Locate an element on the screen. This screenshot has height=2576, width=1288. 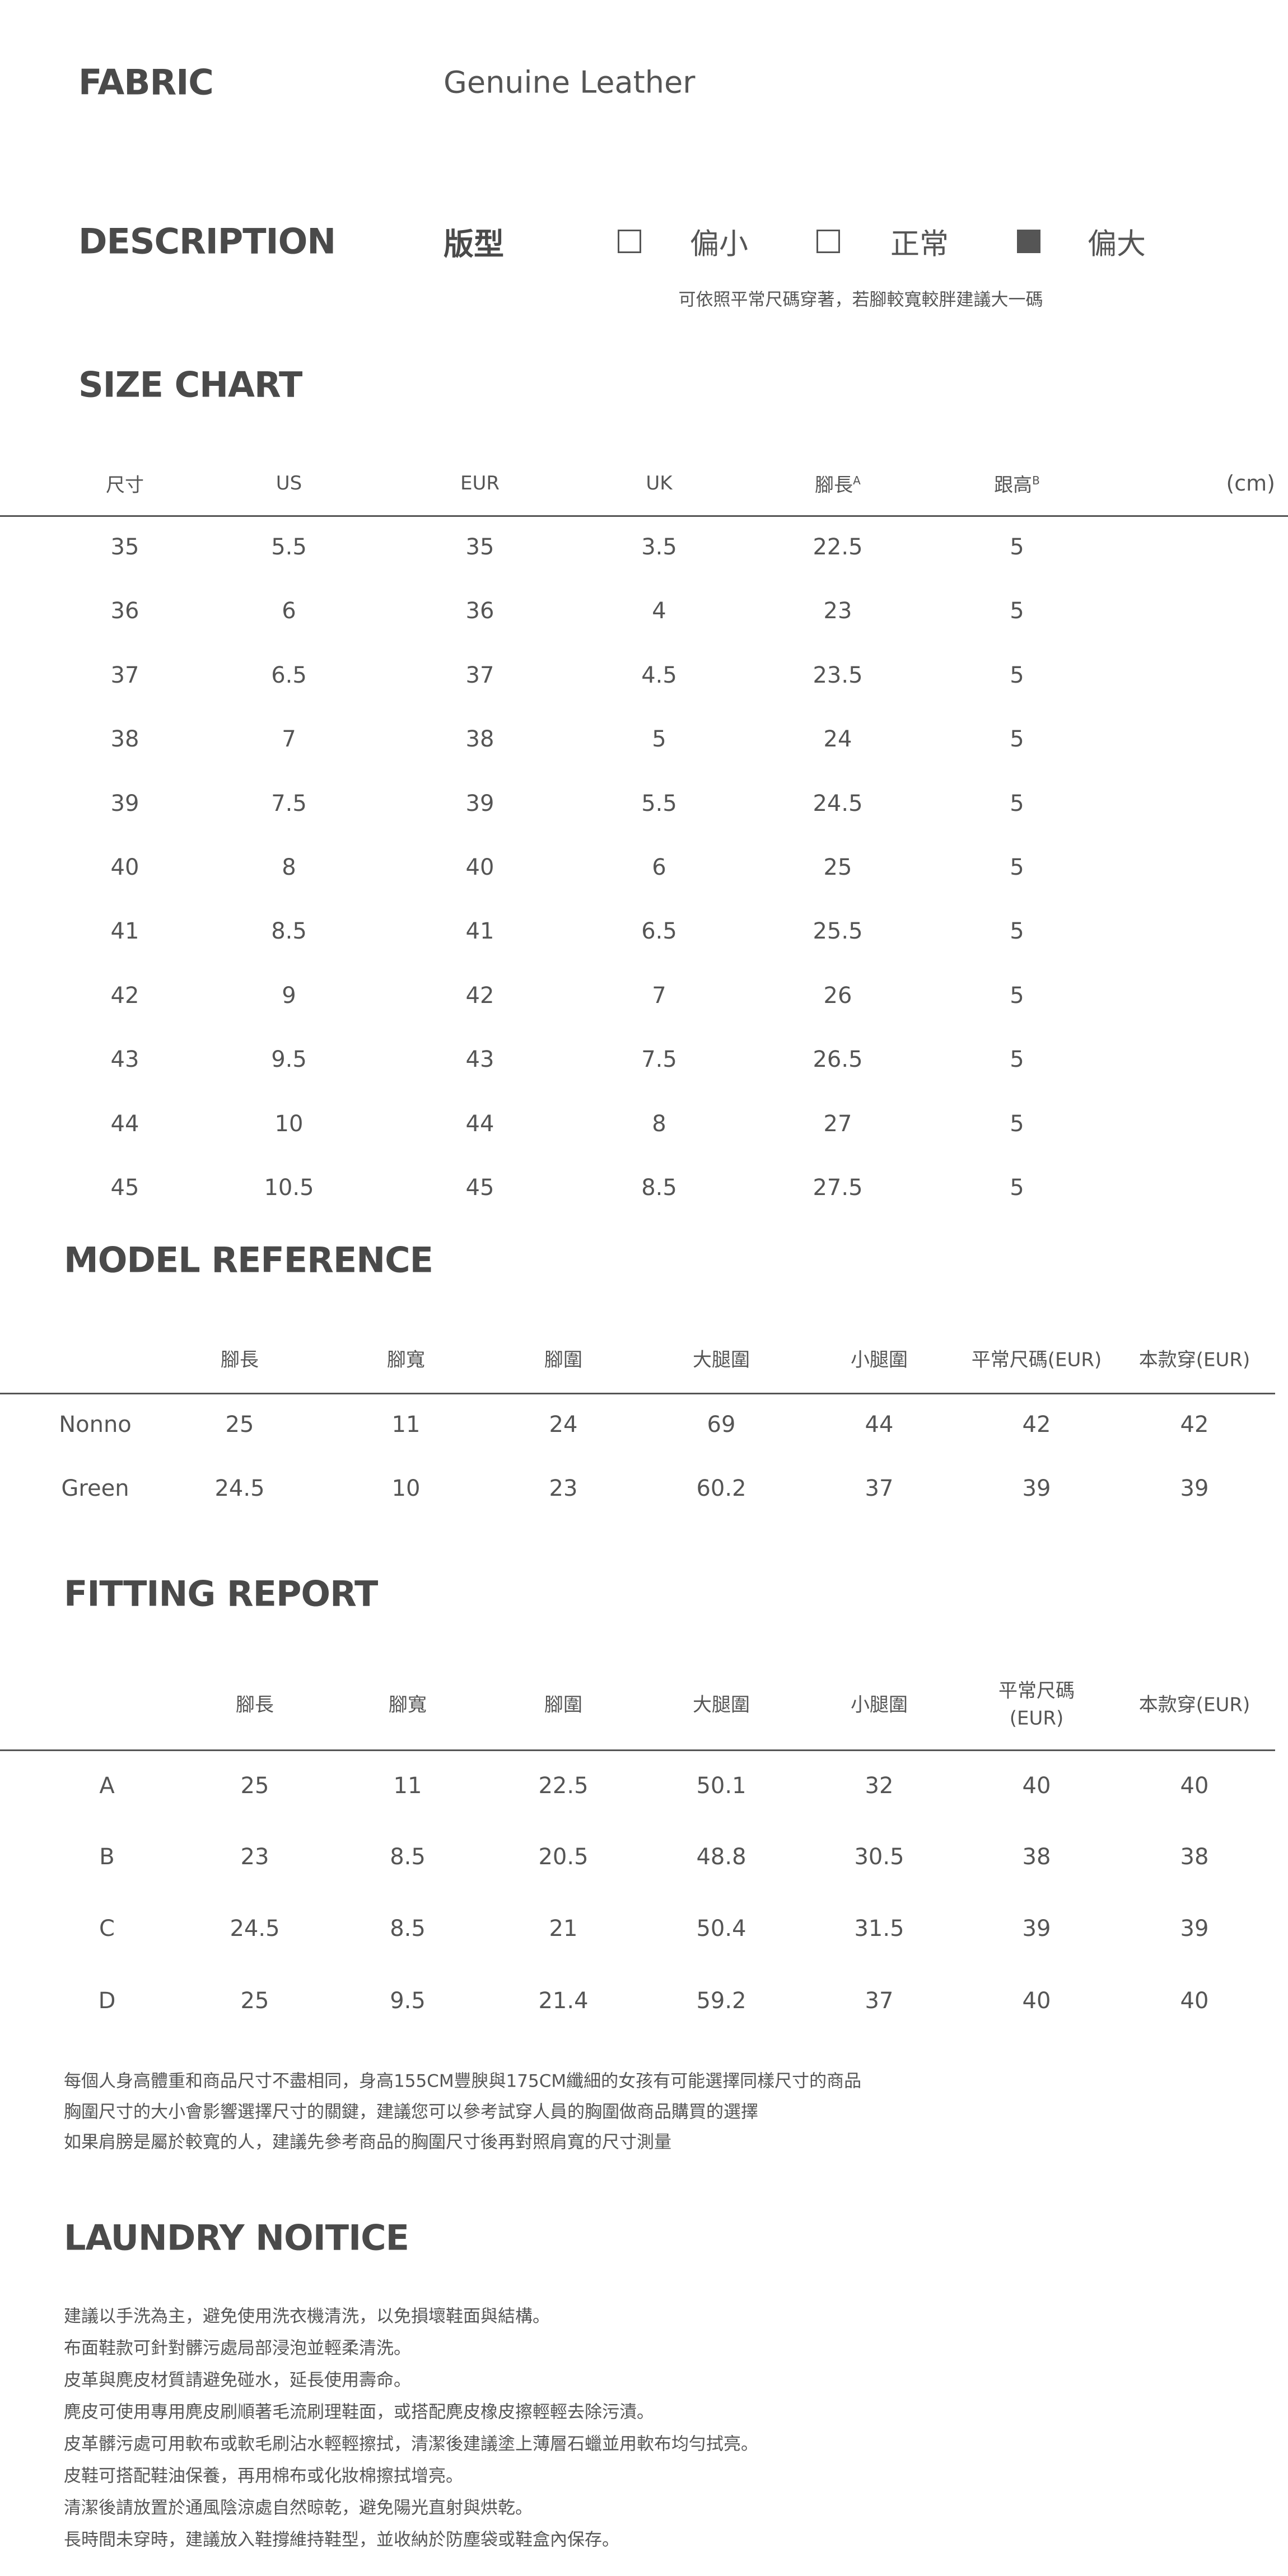
table-cell: 42 is located at coordinates (1037, 1425).